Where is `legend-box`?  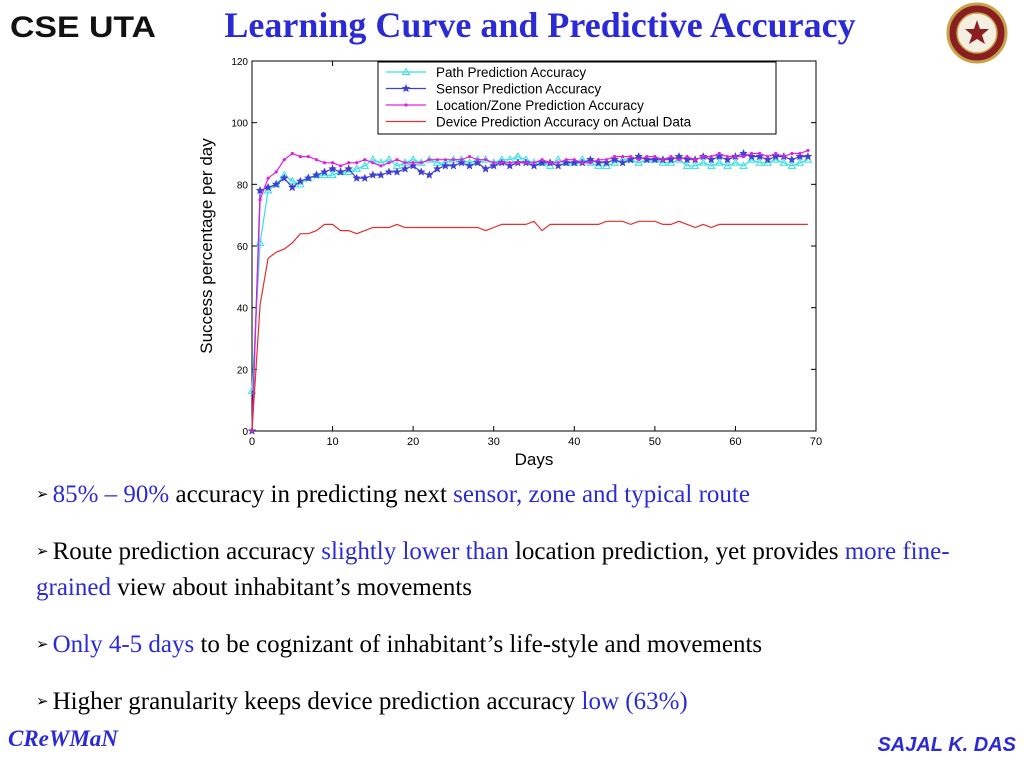 legend-box is located at coordinates (577, 98).